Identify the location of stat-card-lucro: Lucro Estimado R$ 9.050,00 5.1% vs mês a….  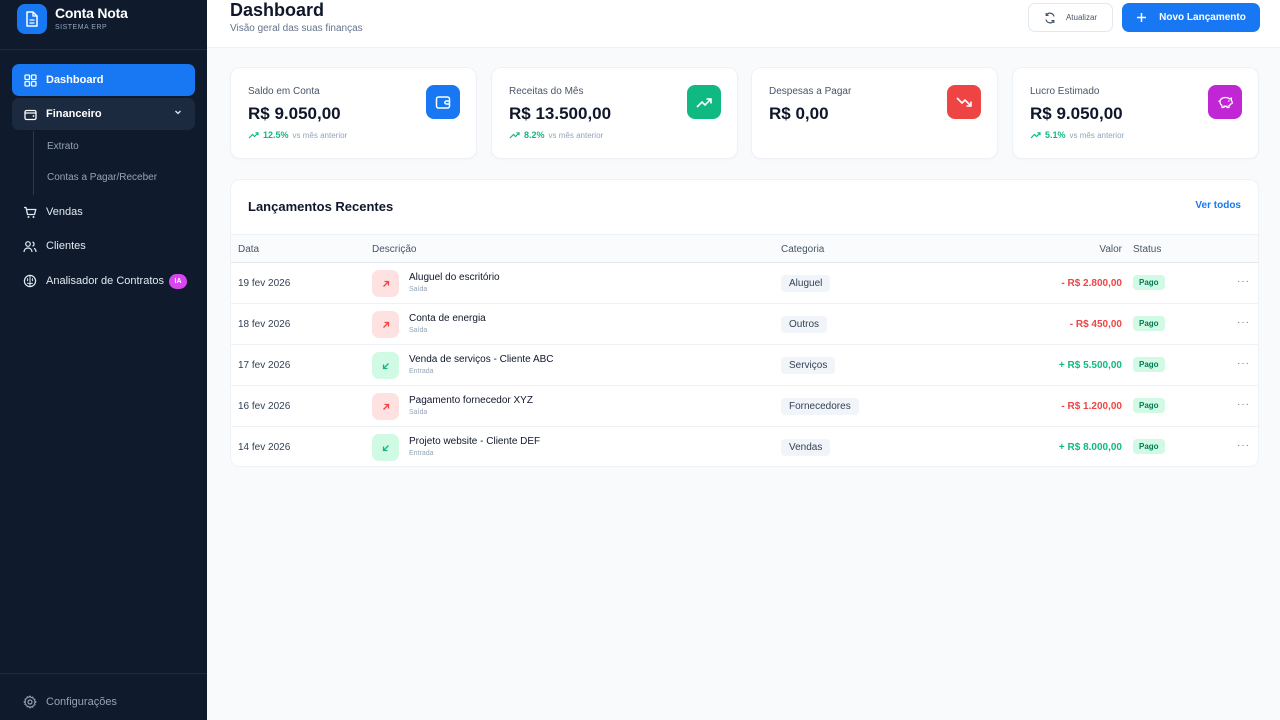
(1135, 113).